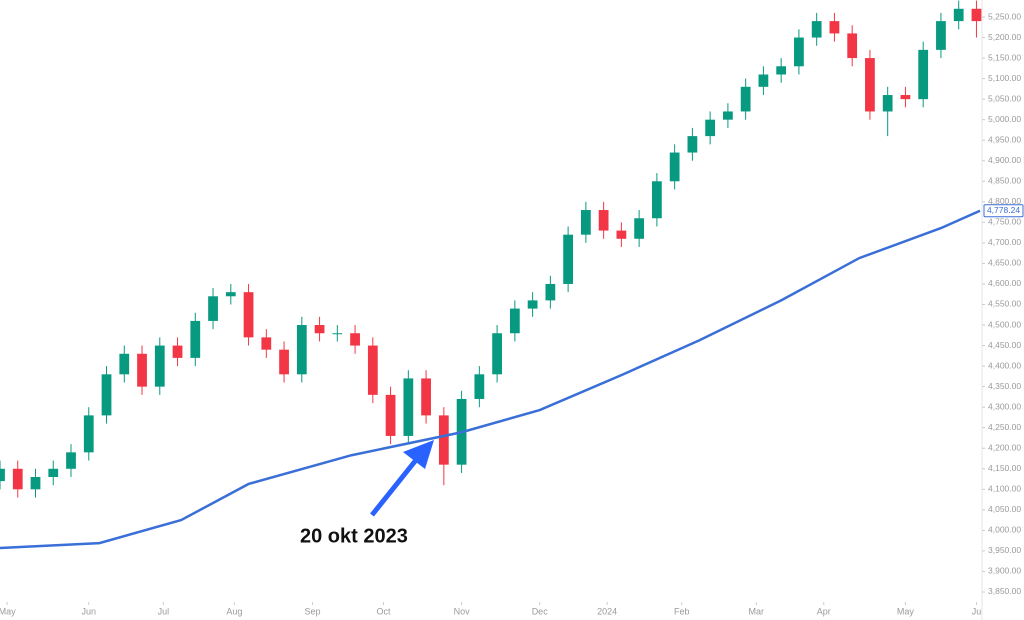 This screenshot has height=620, width=1024. I want to click on y-tick-label: 4,500.00, so click(1004, 324).